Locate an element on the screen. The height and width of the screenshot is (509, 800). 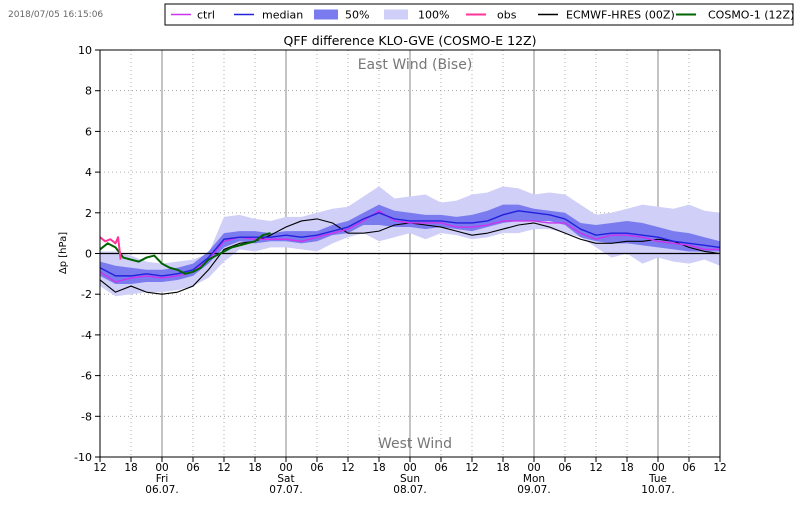
y-tick-label: 8 is located at coordinates (88, 91).